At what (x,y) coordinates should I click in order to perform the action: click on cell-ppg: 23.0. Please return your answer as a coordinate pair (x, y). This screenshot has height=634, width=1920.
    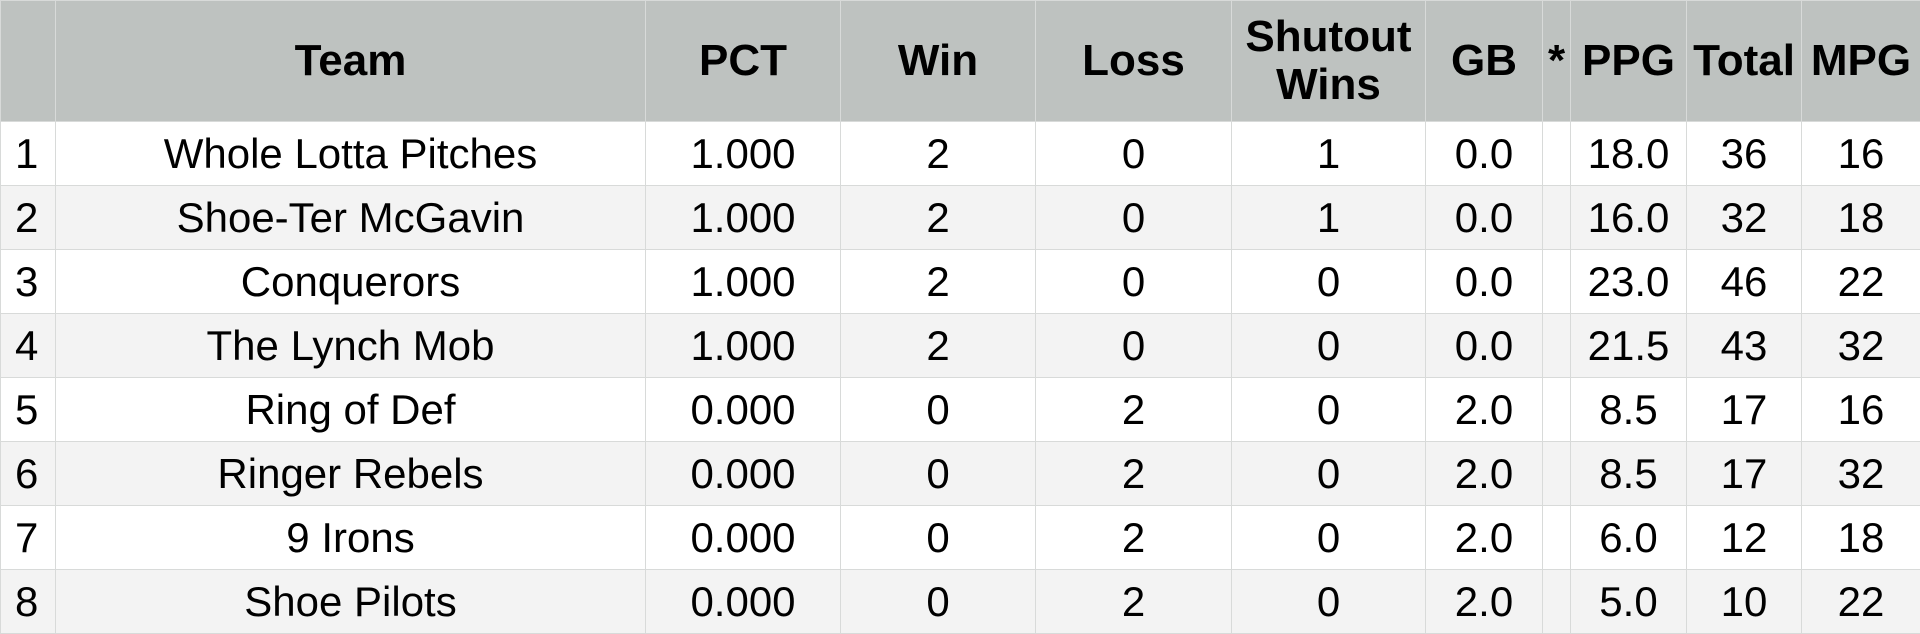
    Looking at the image, I should click on (1628, 281).